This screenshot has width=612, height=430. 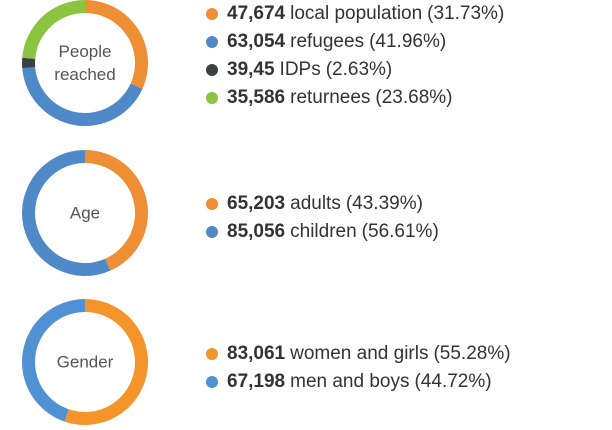 I want to click on legend-item: 39,45 IDPs (2.63%), so click(x=355, y=70).